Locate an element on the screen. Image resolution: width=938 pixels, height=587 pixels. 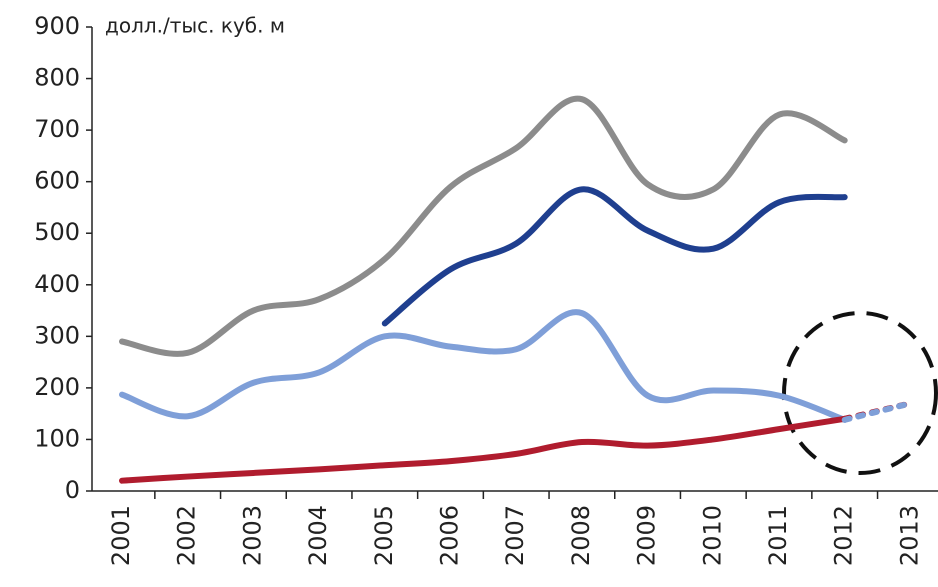
y-tick-label: 100 is located at coordinates (57, 438).